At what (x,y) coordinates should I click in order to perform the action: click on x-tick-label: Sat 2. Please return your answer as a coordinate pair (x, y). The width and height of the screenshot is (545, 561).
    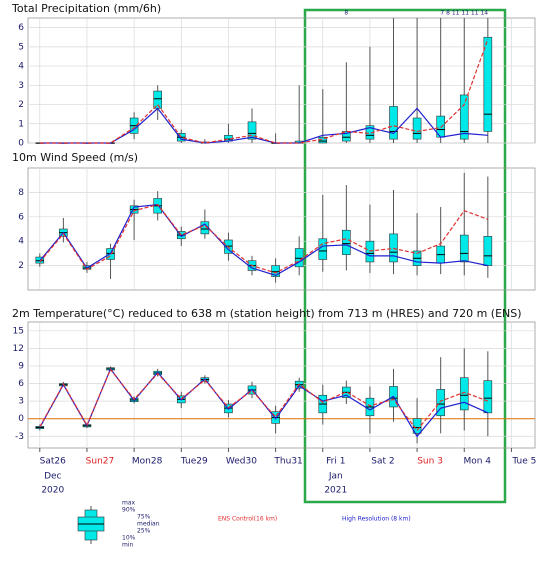
    Looking at the image, I should click on (382, 462).